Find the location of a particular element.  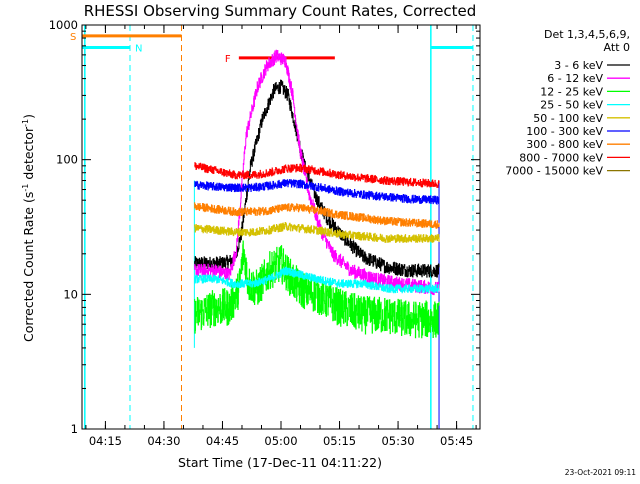

y-tick-label: 1 is located at coordinates (74, 429).